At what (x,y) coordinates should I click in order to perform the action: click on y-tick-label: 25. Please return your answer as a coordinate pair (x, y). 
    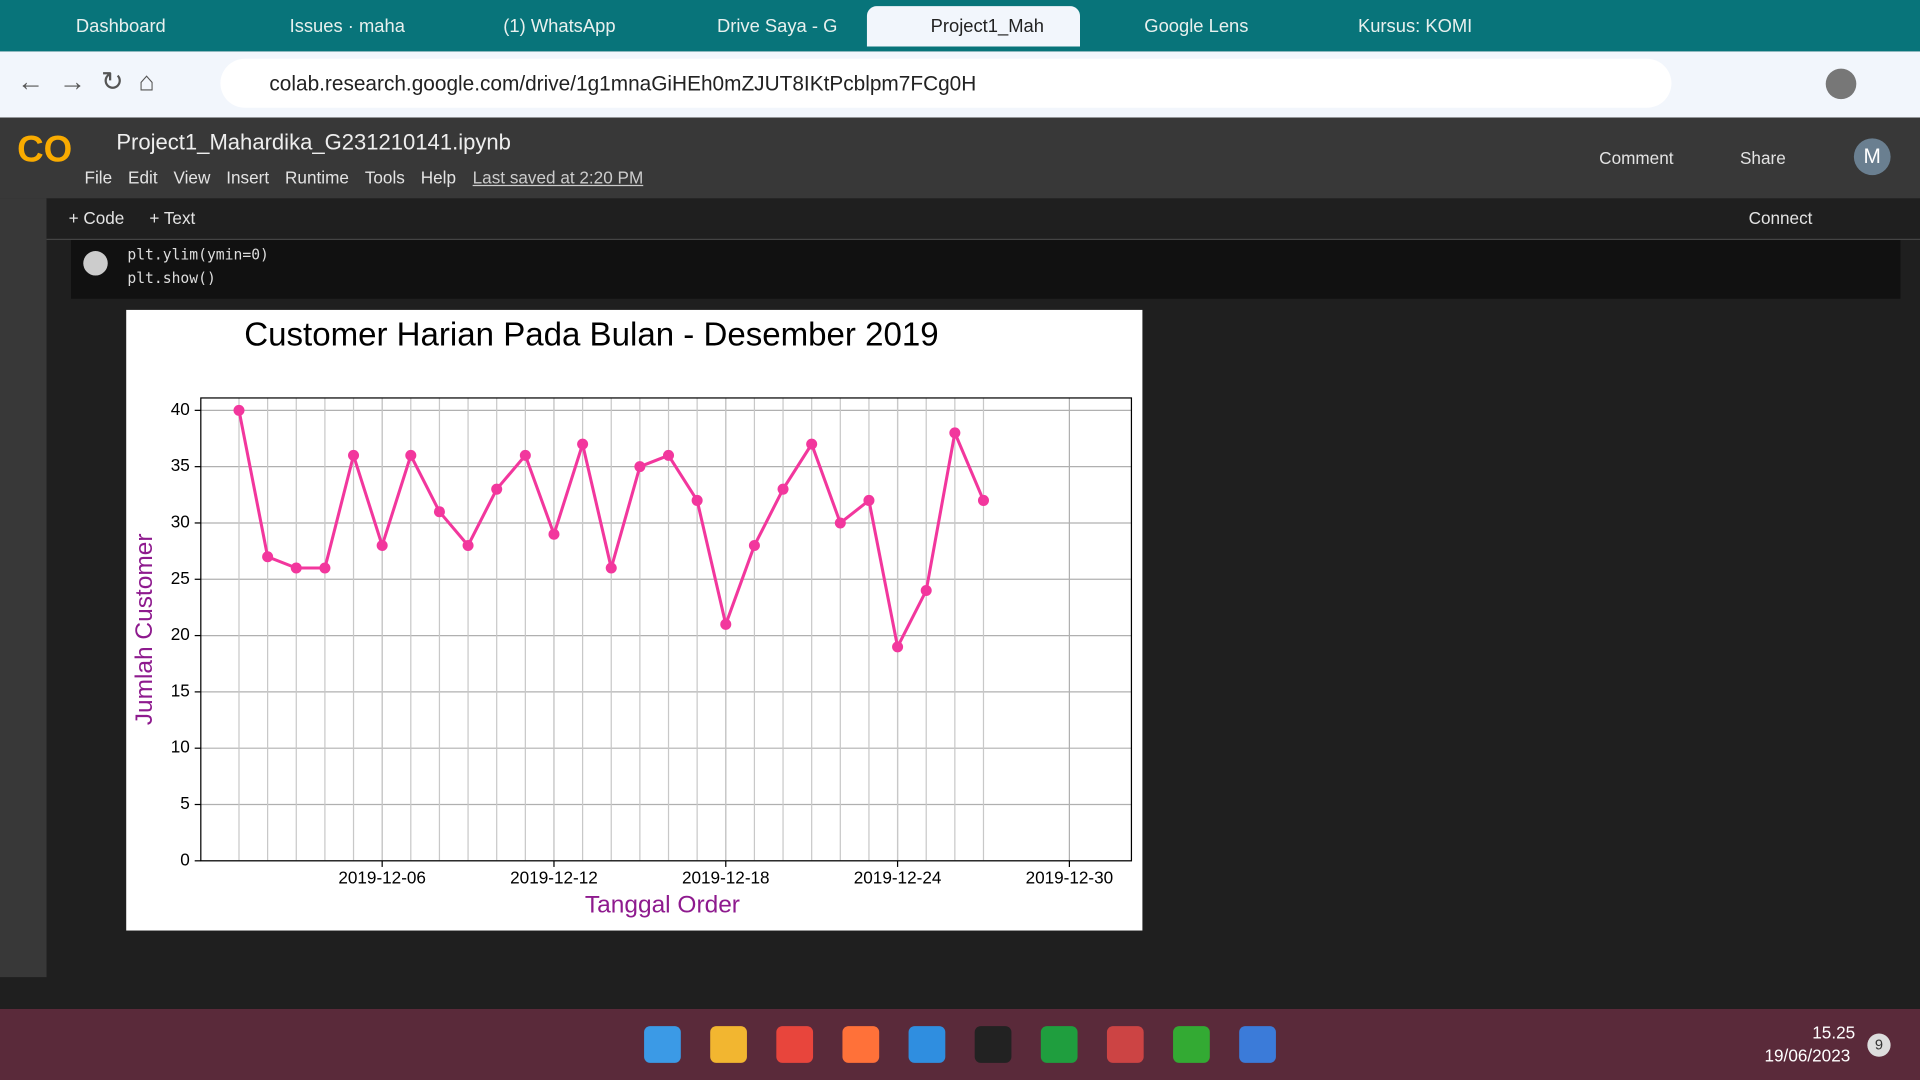
    Looking at the image, I should click on (180, 578).